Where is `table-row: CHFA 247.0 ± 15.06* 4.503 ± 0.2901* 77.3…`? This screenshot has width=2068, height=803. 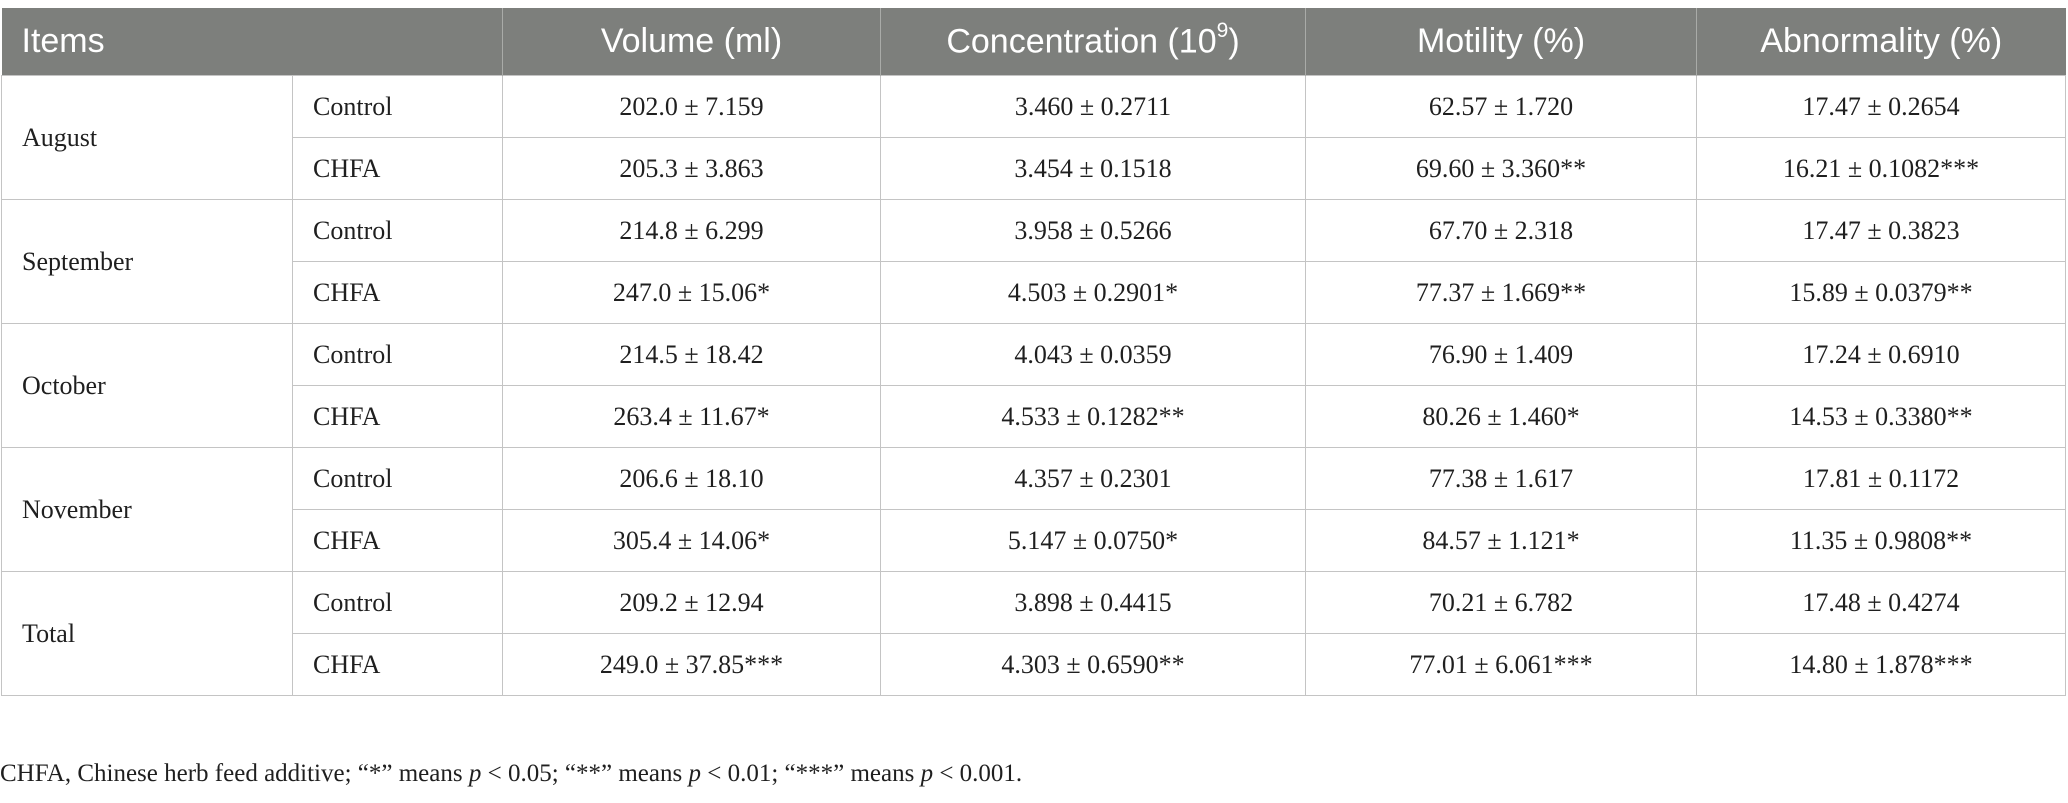
table-row: CHFA 247.0 ± 15.06* 4.503 ± 0.2901* 77.3… is located at coordinates (1034, 292).